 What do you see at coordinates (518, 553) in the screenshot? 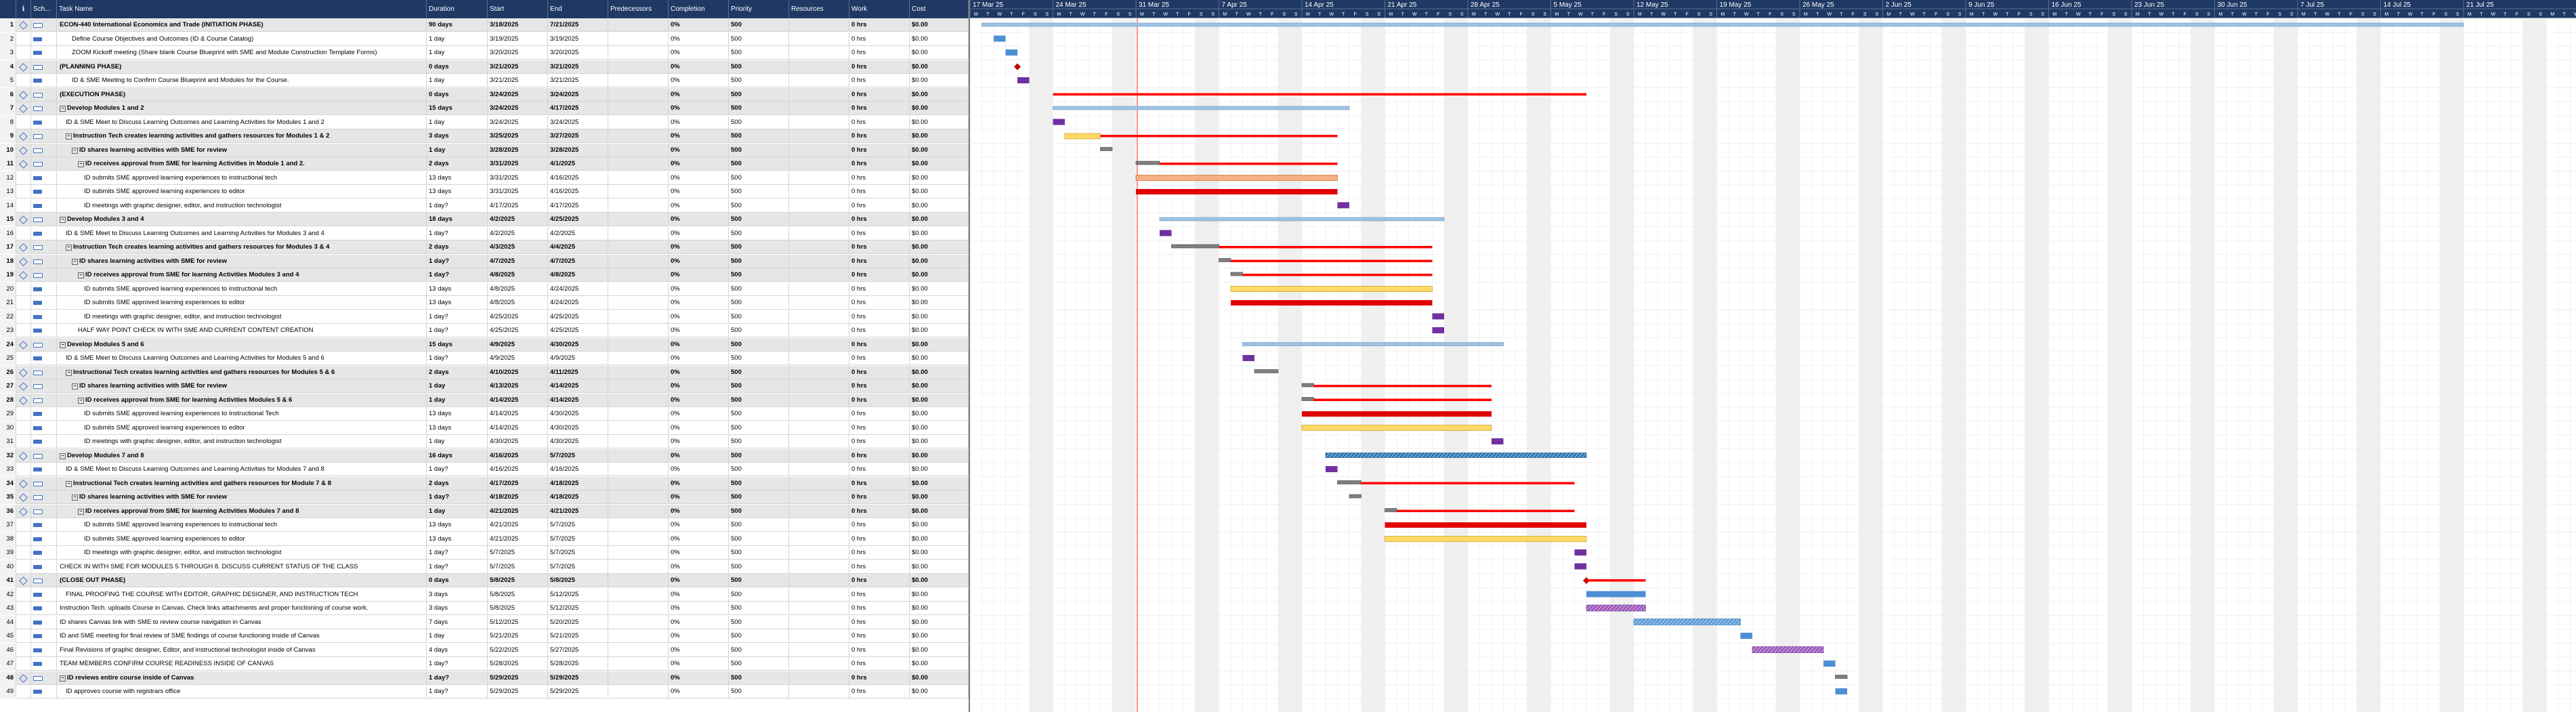
I see `start-cell: 5/7/2025` at bounding box center [518, 553].